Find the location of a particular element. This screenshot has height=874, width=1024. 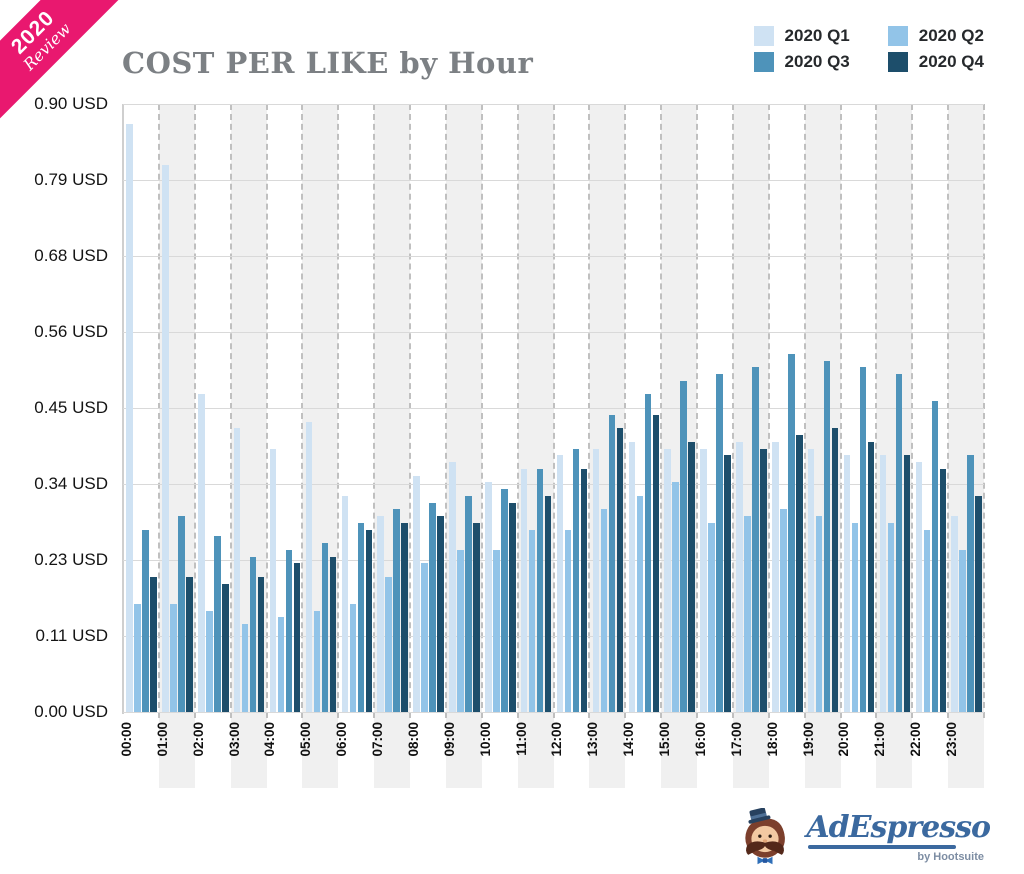

bar-01-q3 is located at coordinates (181, 614).